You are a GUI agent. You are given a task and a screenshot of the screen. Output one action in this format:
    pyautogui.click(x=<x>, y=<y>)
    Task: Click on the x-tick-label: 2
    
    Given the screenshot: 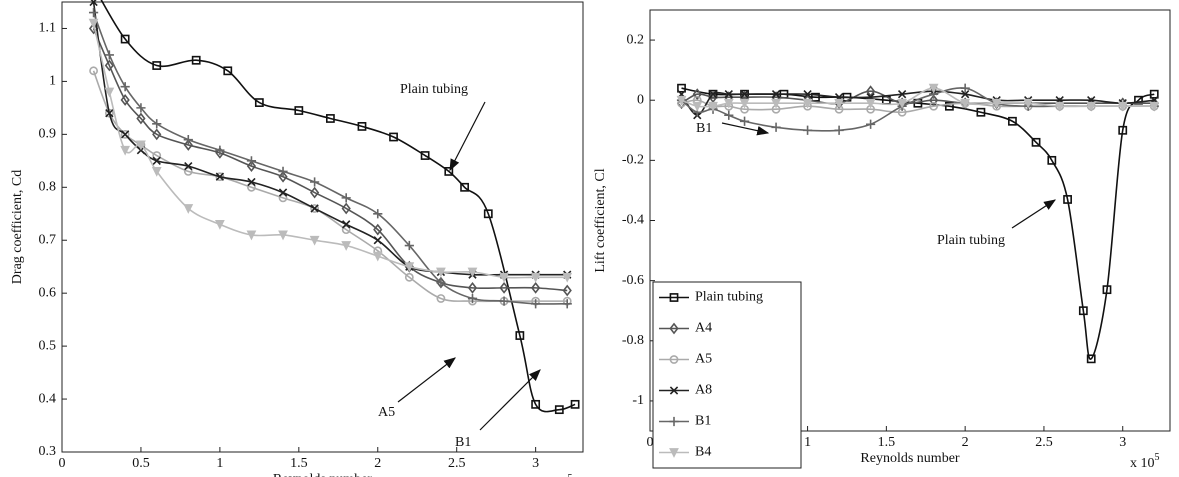 What is the action you would take?
    pyautogui.click(x=377, y=463)
    